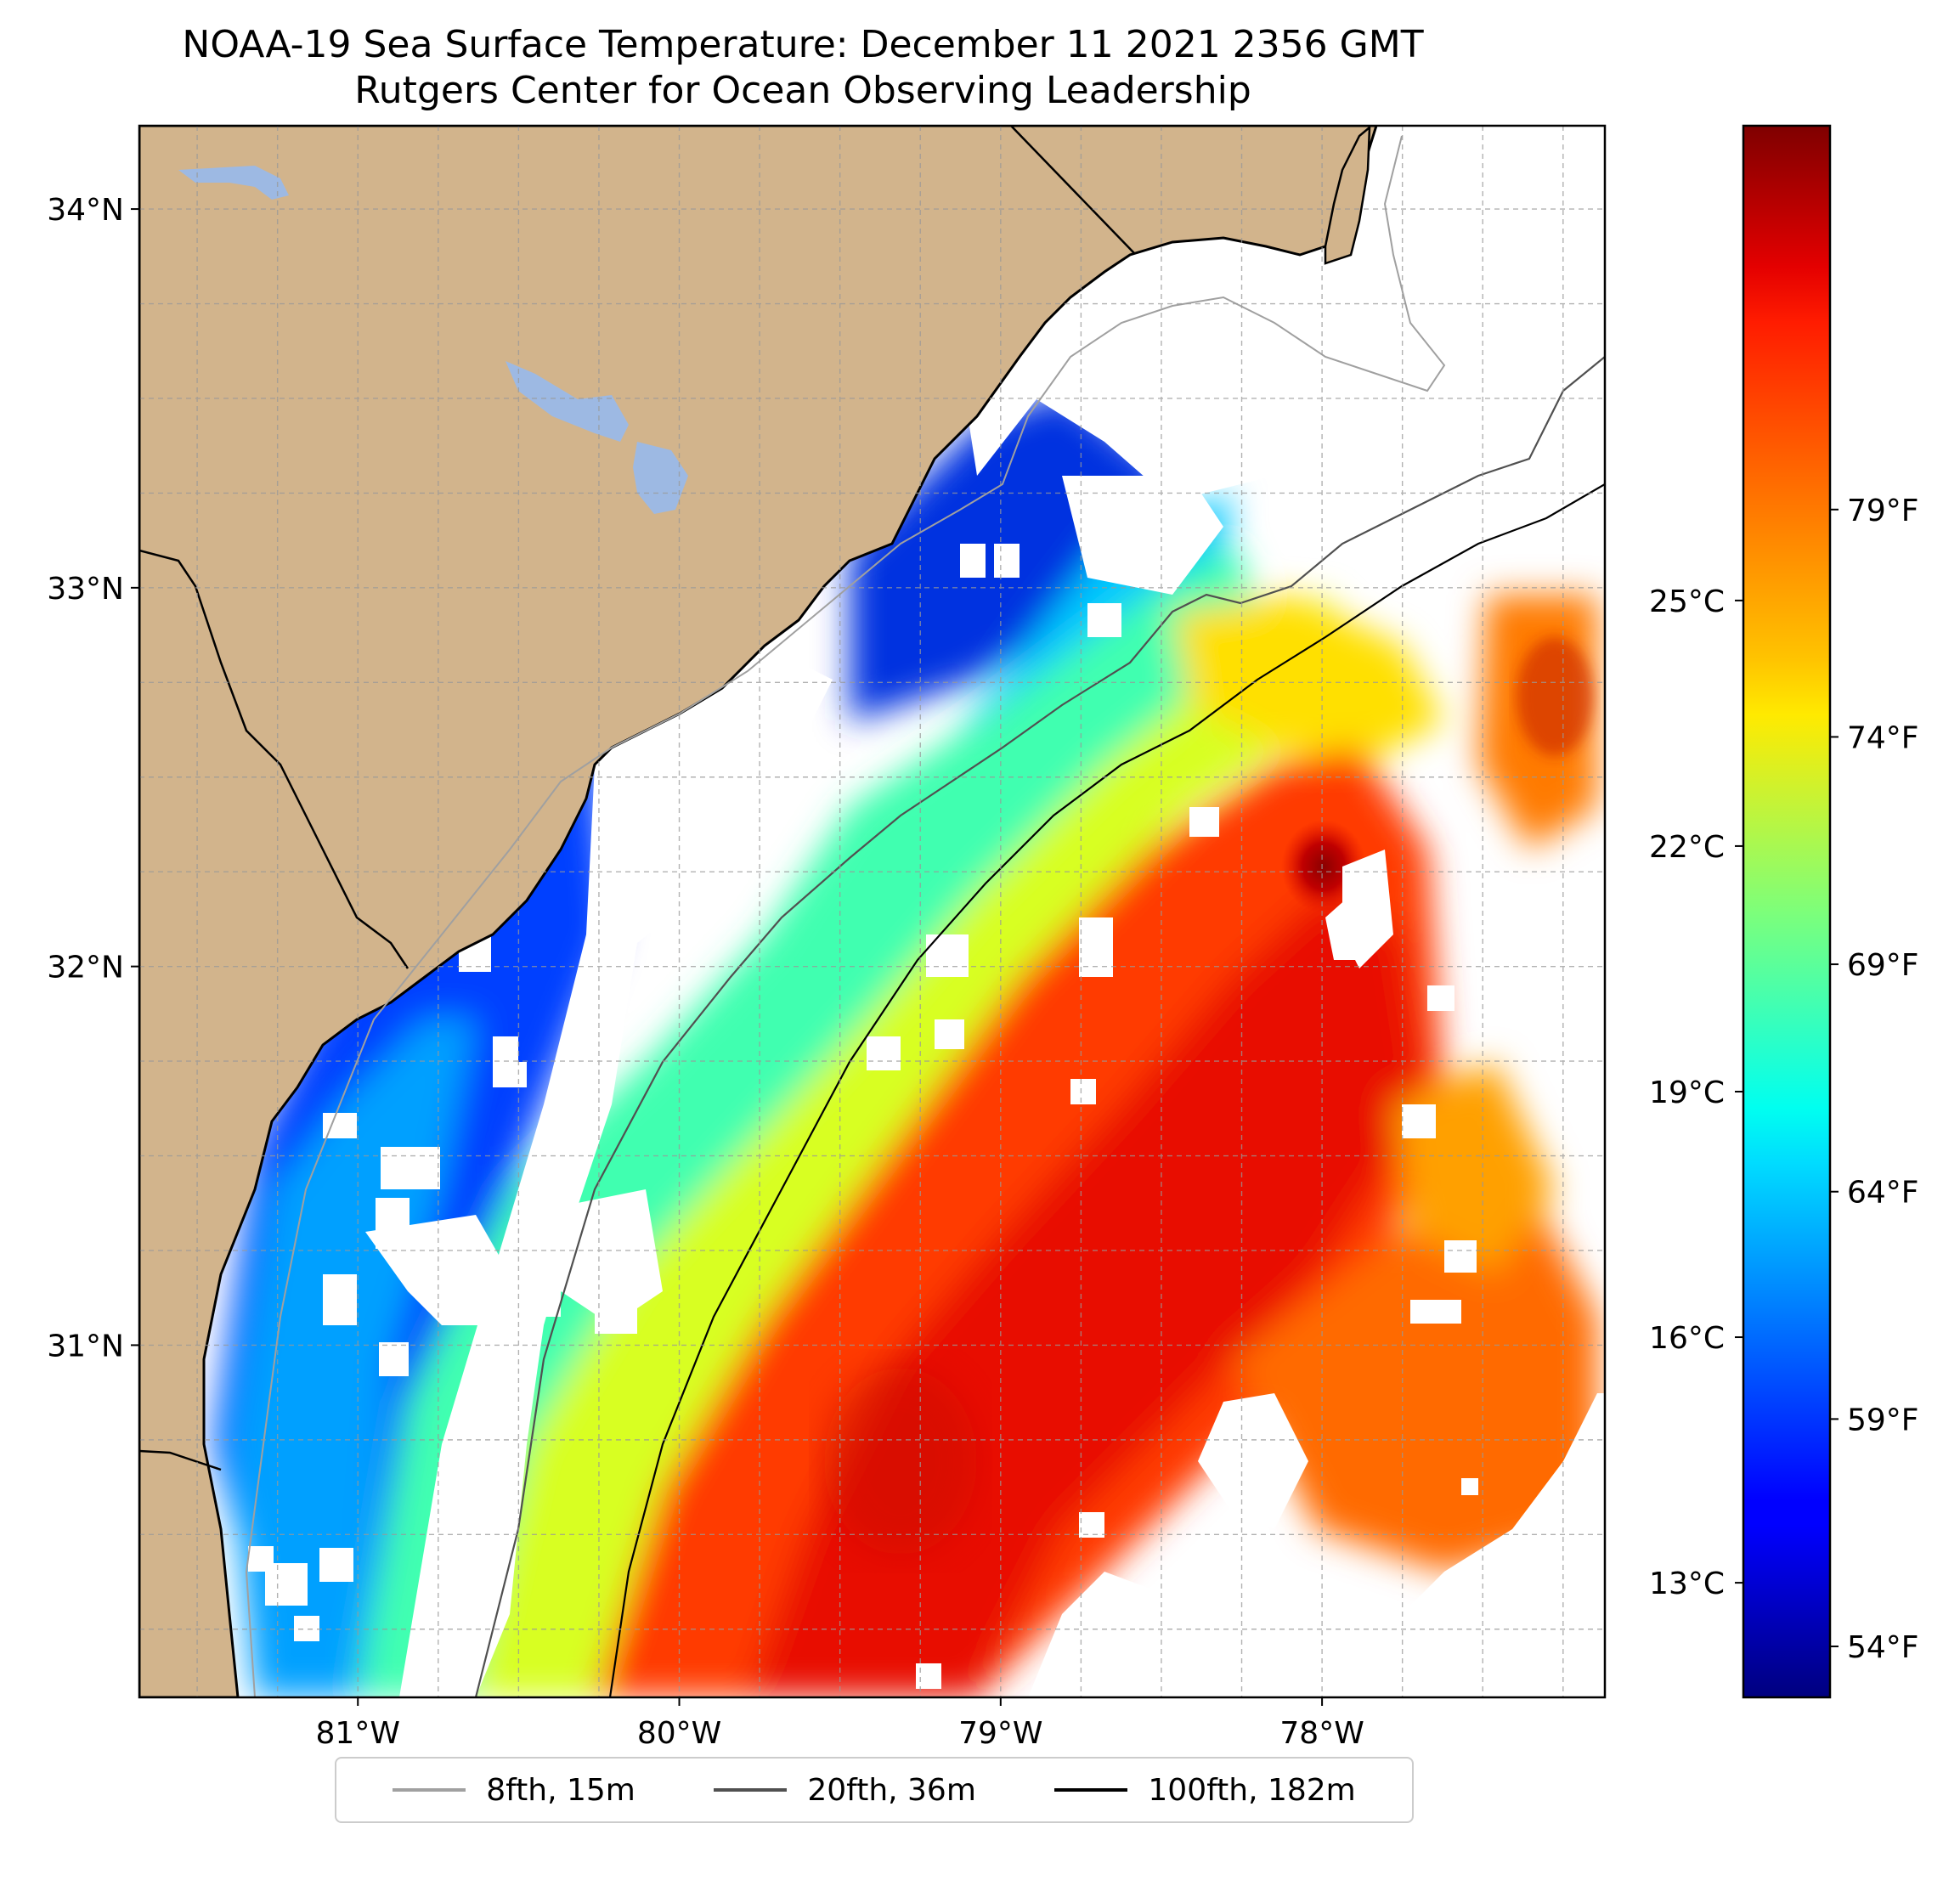 This screenshot has height=1880, width=1960. Describe the element at coordinates (1883, 1193) in the screenshot. I see `fahrenheit-tick-label: 64°F` at that location.